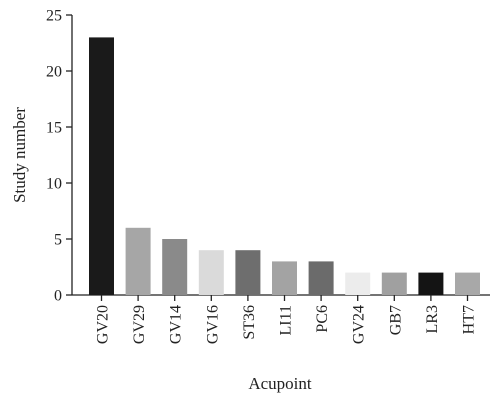 This screenshot has width=494, height=395. Describe the element at coordinates (54, 16) in the screenshot. I see `y-tick-label: 25` at that location.